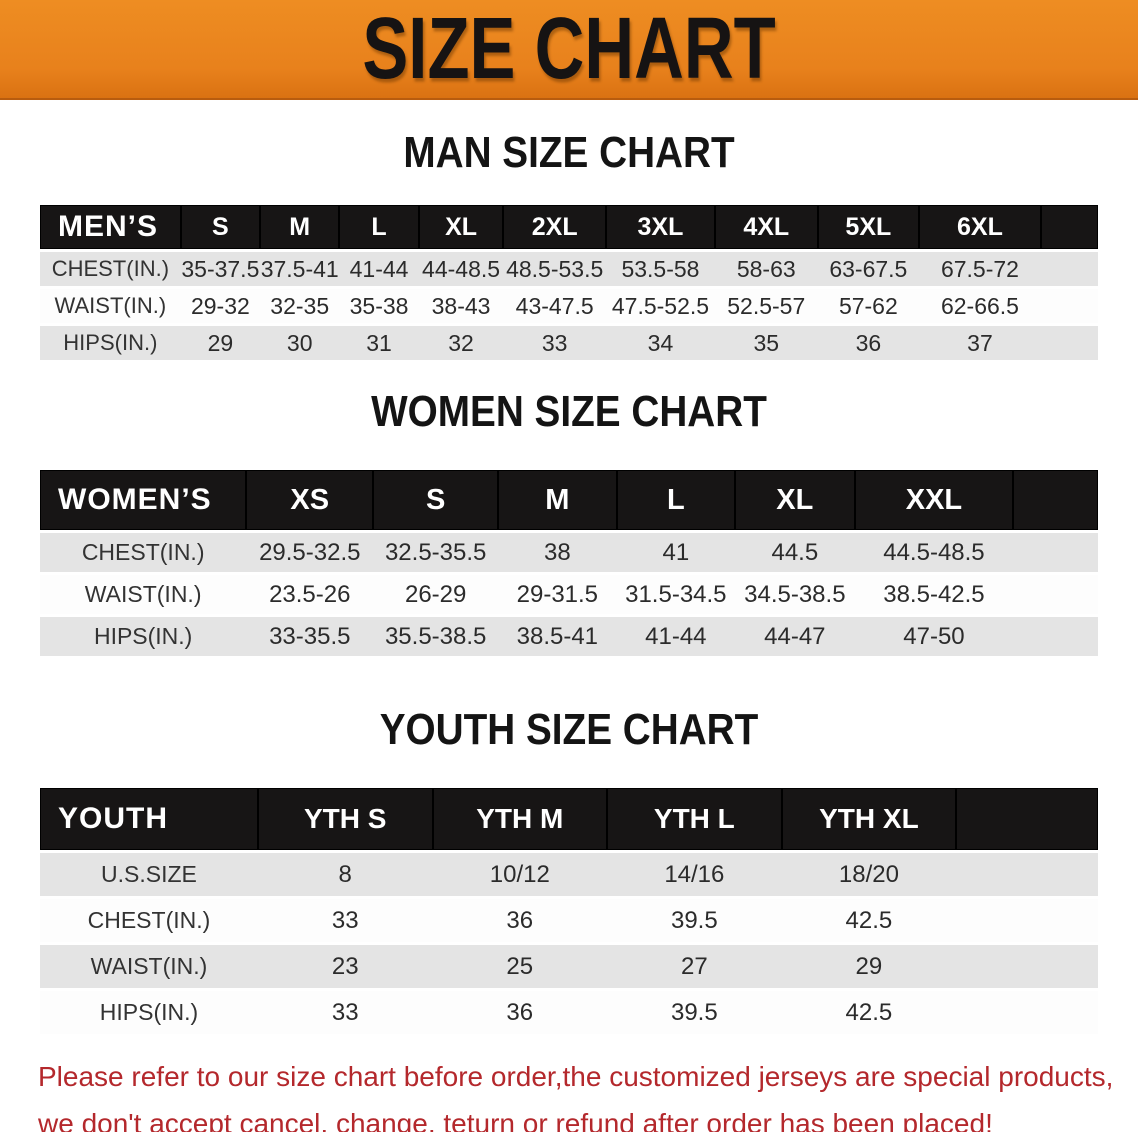 Image resolution: width=1138 pixels, height=1132 pixels. I want to click on size-value: 42.5, so click(869, 1012).